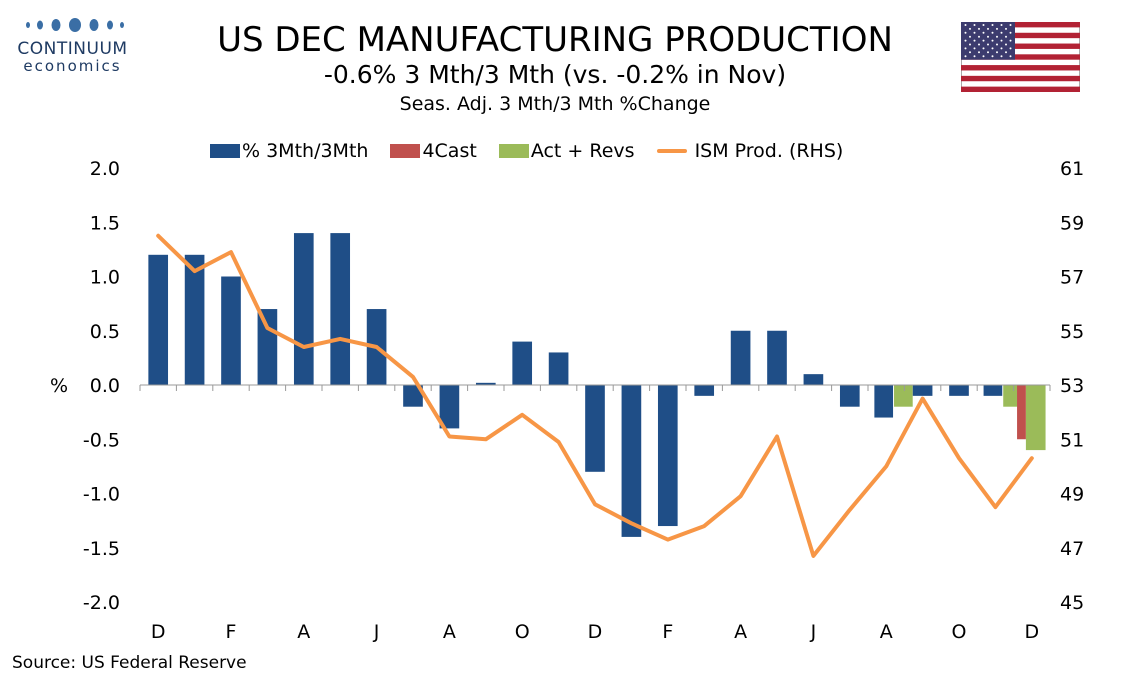 Image resolution: width=1134 pixels, height=680 pixels. Describe the element at coordinates (1072, 440) in the screenshot. I see `y2-tick-label: 51` at that location.